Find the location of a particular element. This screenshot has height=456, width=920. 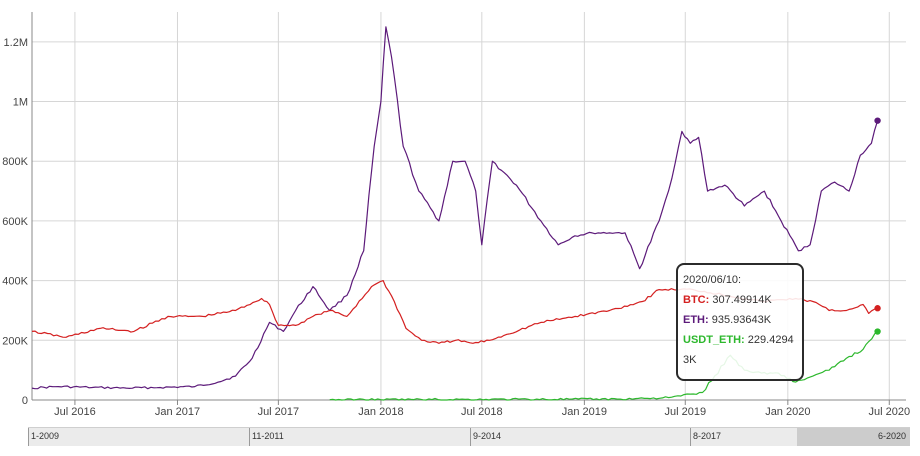

tooltip-series-value: 307.49914K is located at coordinates (742, 300).